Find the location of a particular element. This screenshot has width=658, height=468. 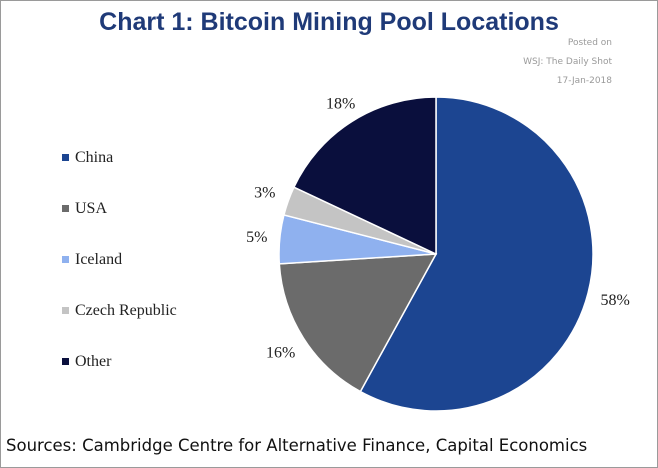

legend-label-czech-republic: Czech Republic is located at coordinates (126, 310).